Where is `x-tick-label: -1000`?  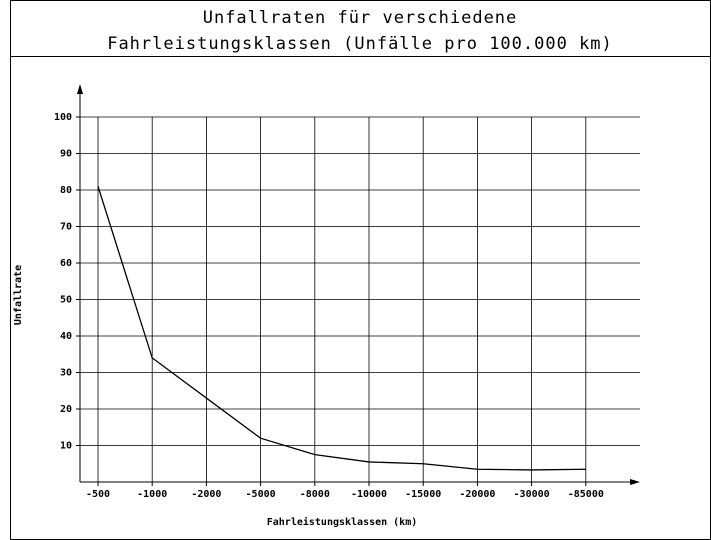 x-tick-label: -1000 is located at coordinates (152, 494).